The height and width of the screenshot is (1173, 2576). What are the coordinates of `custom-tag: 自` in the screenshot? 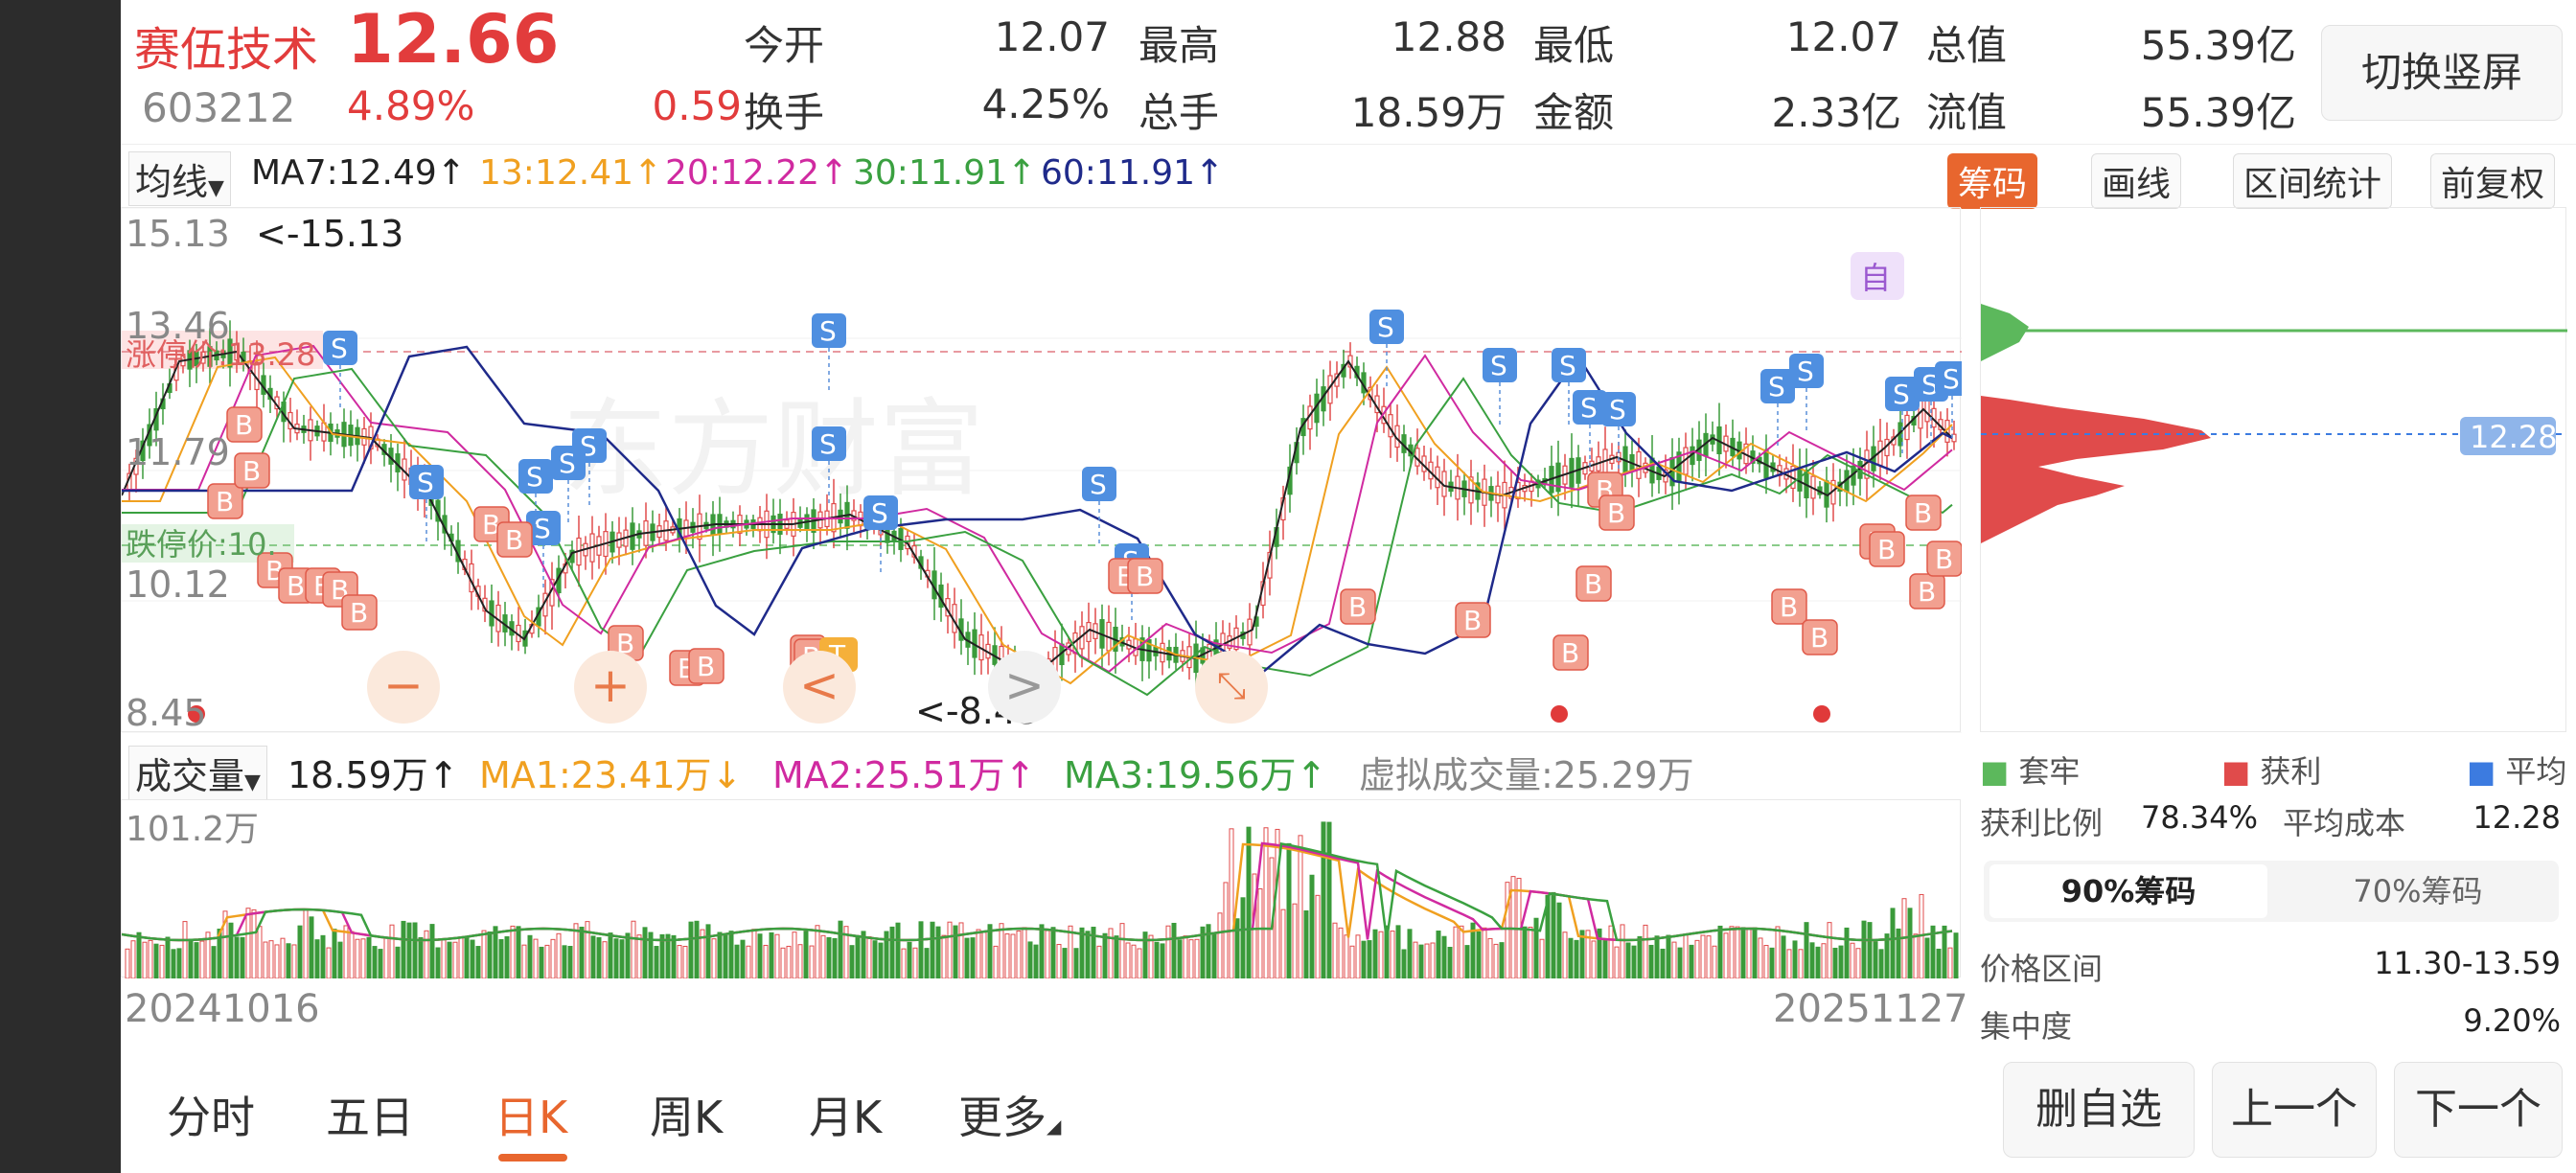 It's located at (1875, 278).